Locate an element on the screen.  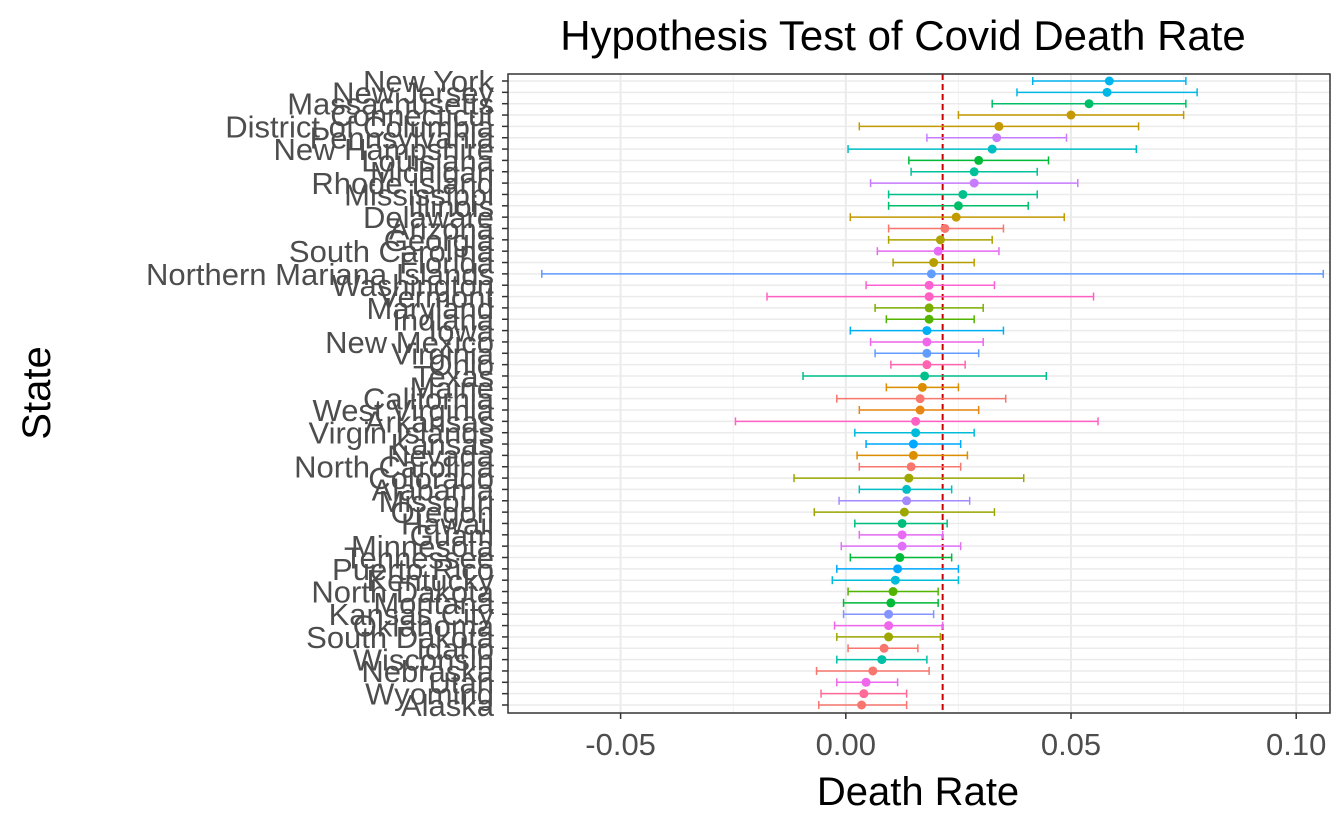
y-axis-title: State is located at coordinates (37, 392).